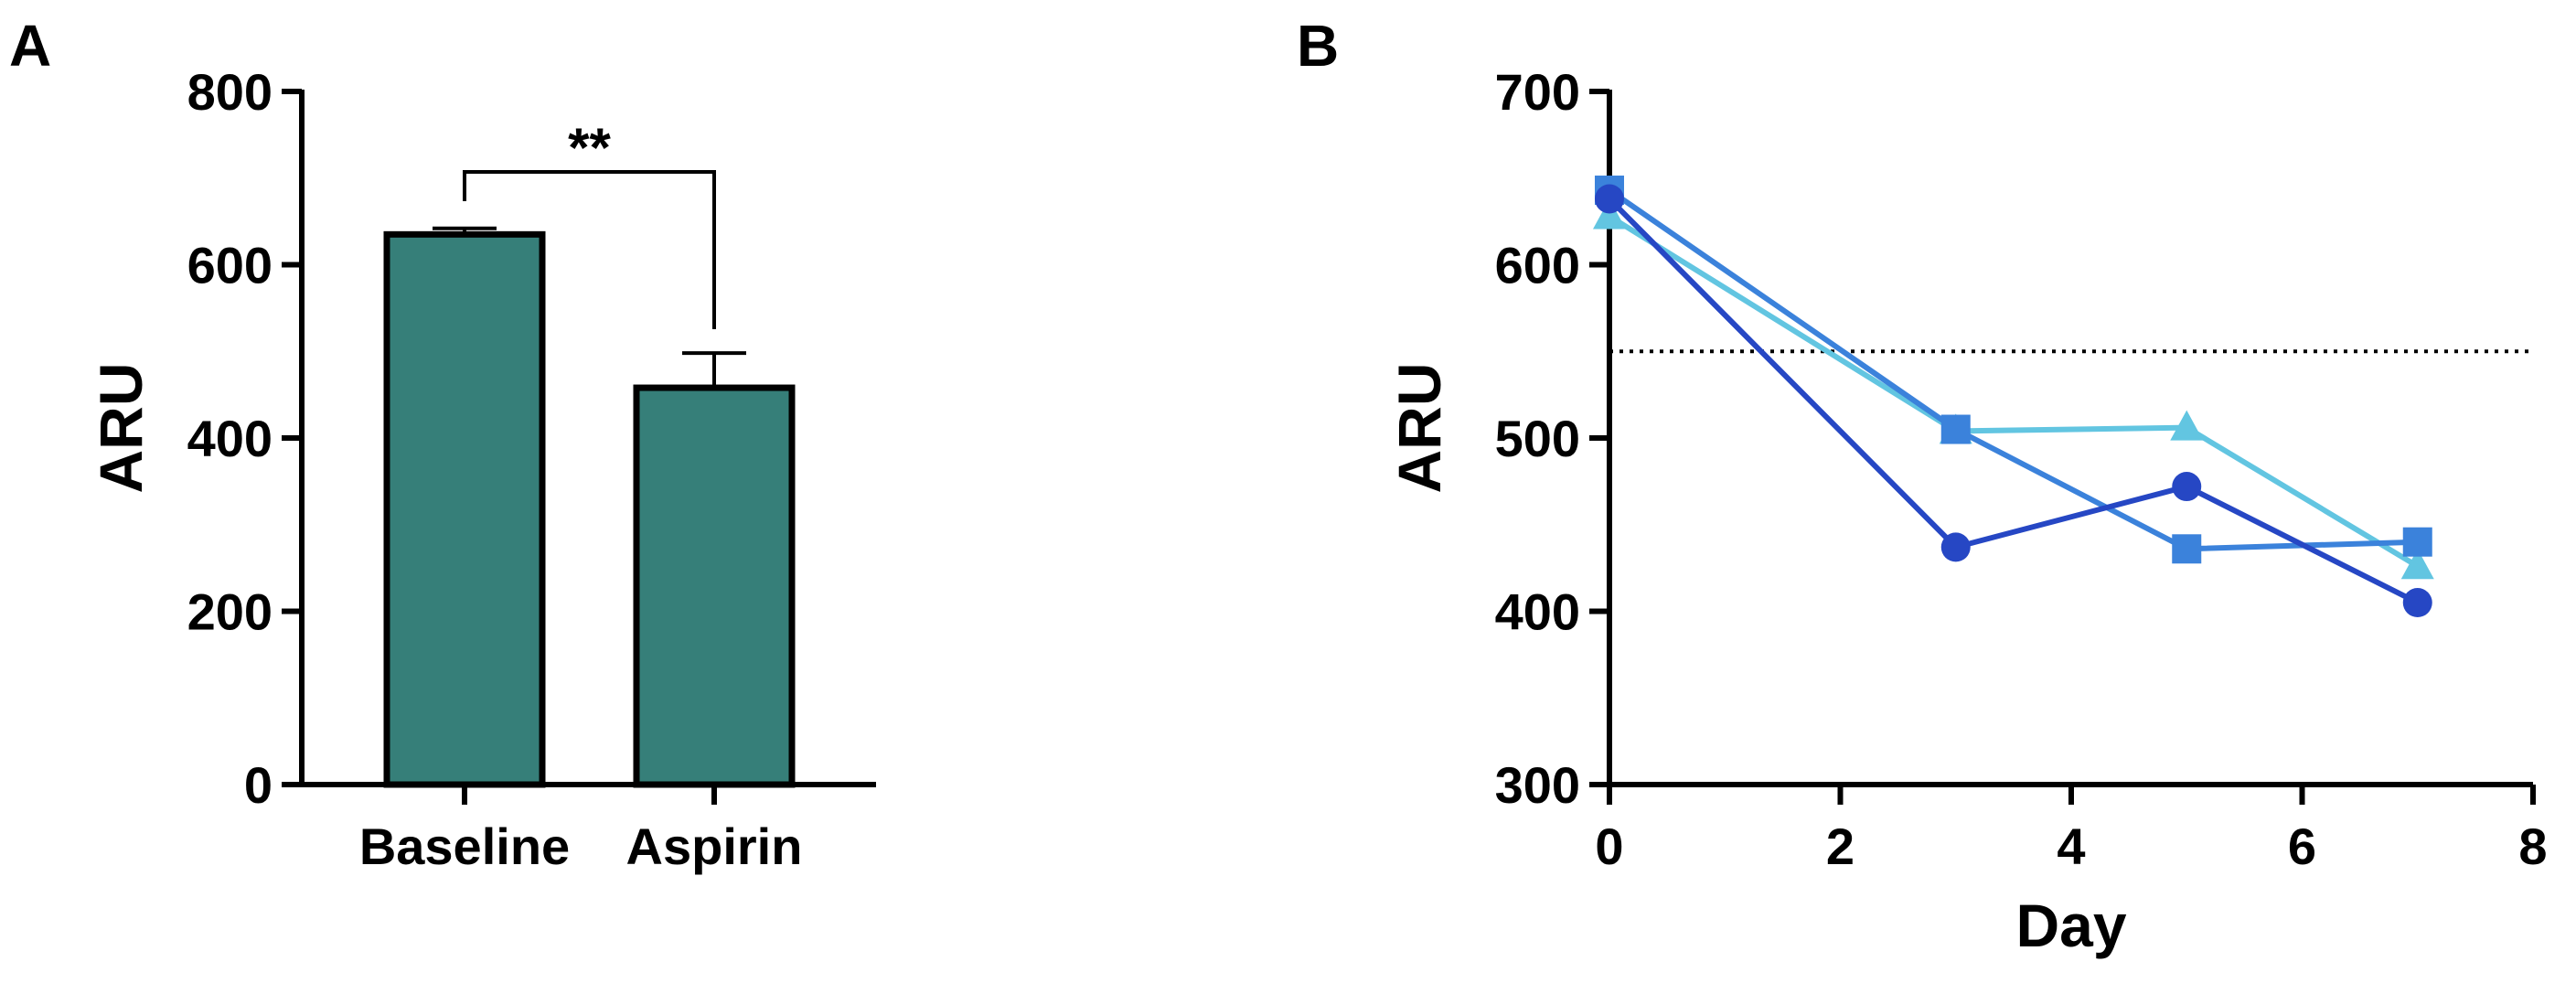 The image size is (2576, 983). I want to click on y-tick-label: 0, so click(258, 785).